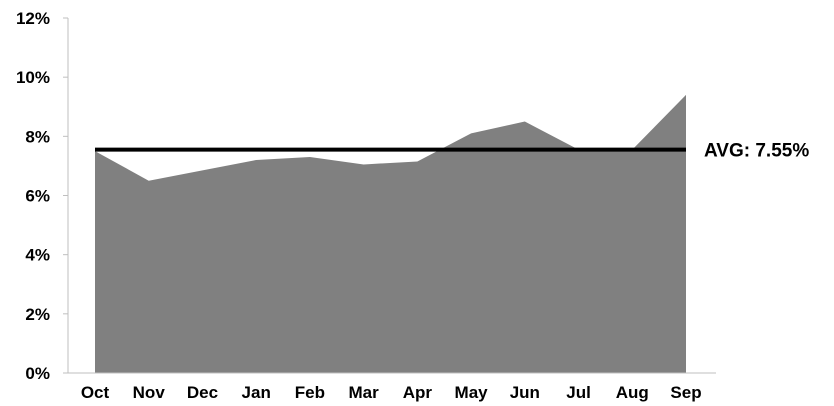  Describe the element at coordinates (472, 392) in the screenshot. I see `x-tick-label-may: May` at that location.